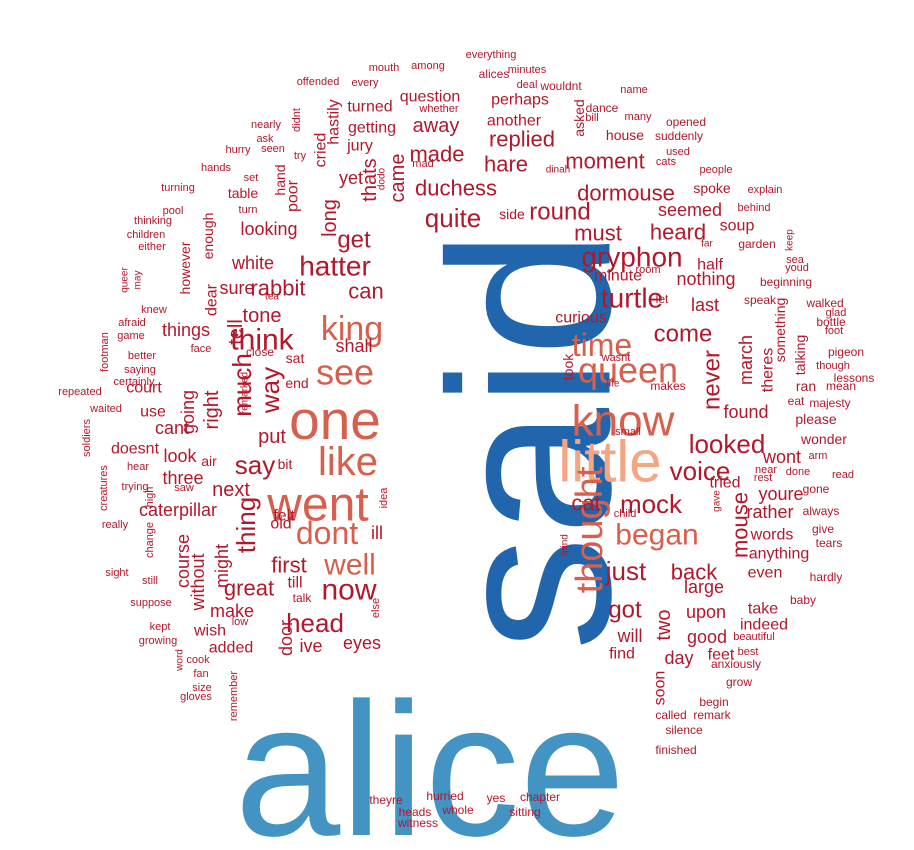  Describe the element at coordinates (527, 85) in the screenshot. I see `word-deal: deal` at that location.